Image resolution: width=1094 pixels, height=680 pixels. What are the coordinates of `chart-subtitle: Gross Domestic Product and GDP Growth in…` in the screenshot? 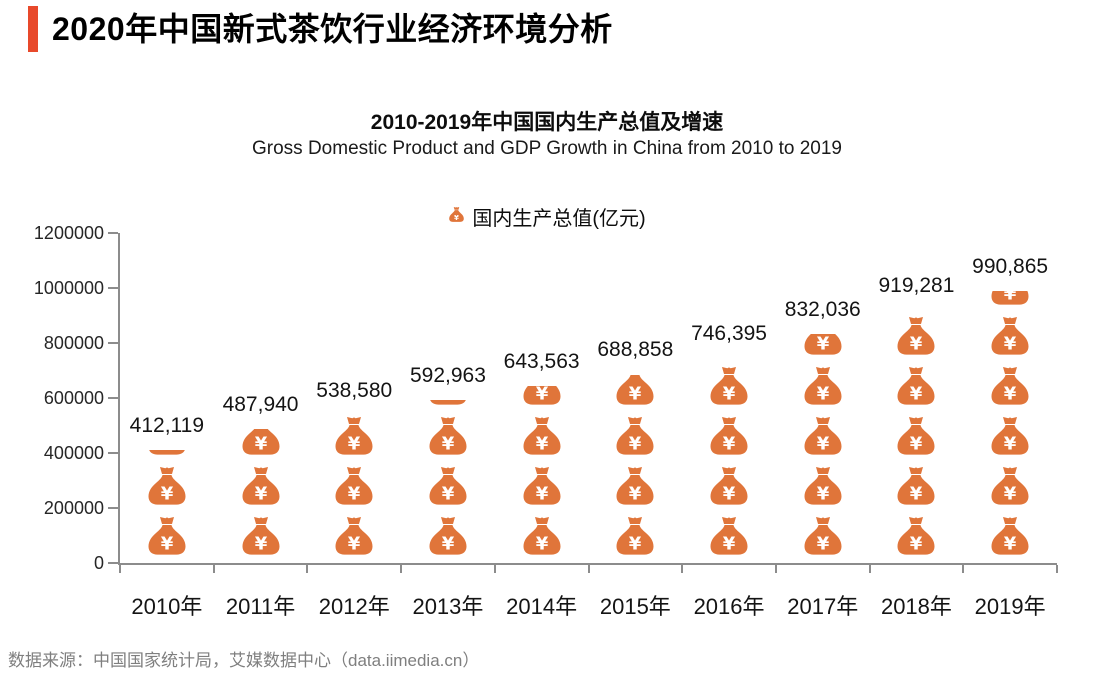 It's located at (547, 148).